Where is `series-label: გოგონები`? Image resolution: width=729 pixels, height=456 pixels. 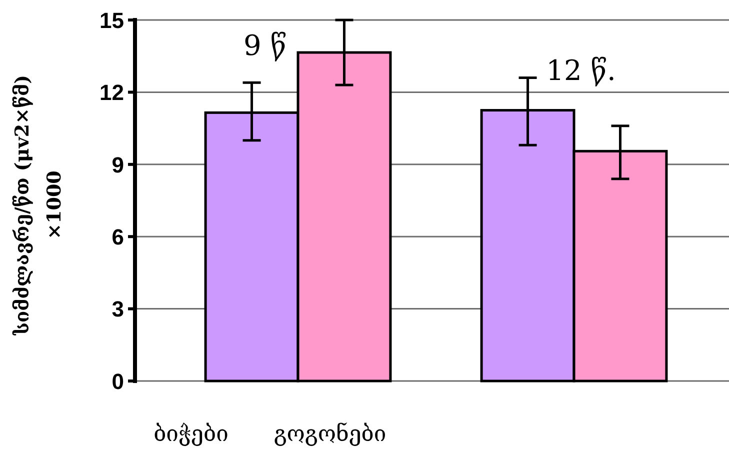
series-label: გოგონები is located at coordinates (330, 434).